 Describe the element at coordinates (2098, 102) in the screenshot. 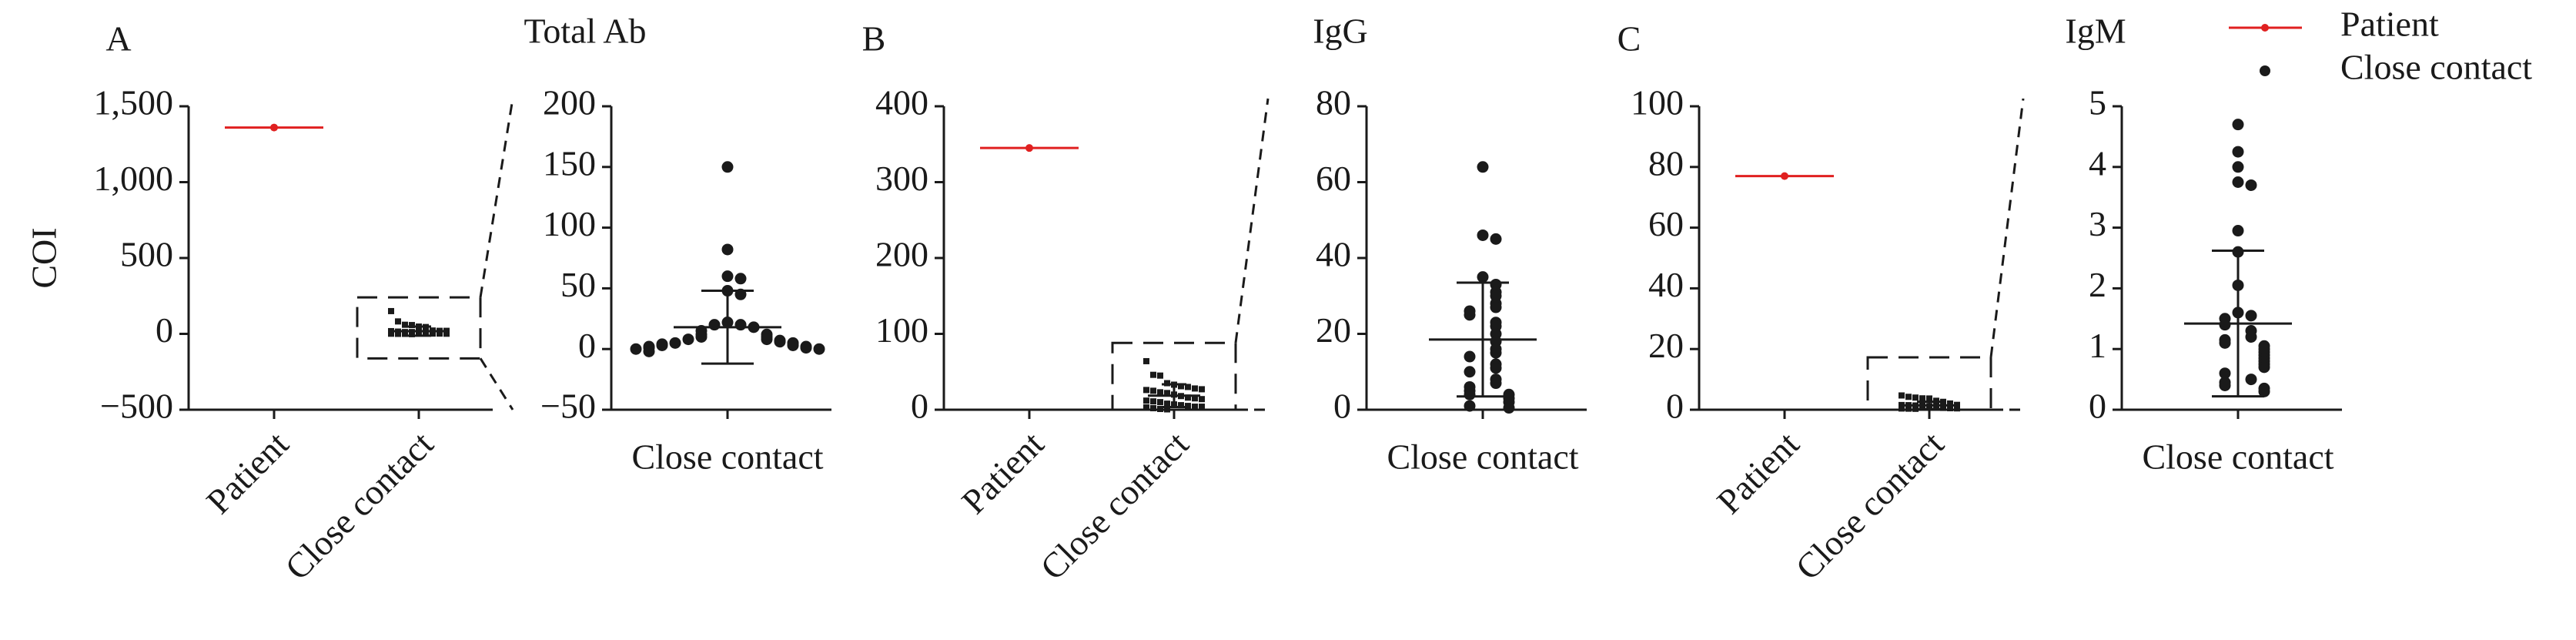

I see `y-tick-label: 5` at that location.